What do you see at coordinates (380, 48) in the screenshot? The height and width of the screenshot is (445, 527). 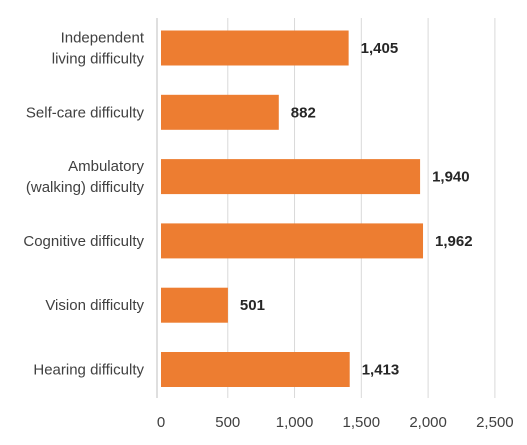 I see `data-label: 1,405` at bounding box center [380, 48].